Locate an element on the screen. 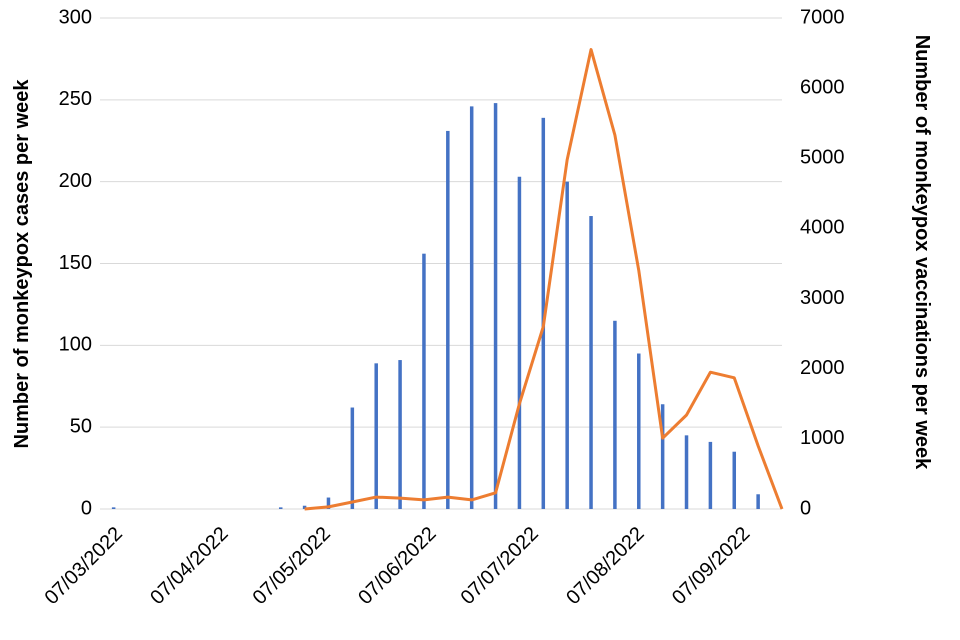 The width and height of the screenshot is (960, 640). y-tick-label: 300 is located at coordinates (75, 17).